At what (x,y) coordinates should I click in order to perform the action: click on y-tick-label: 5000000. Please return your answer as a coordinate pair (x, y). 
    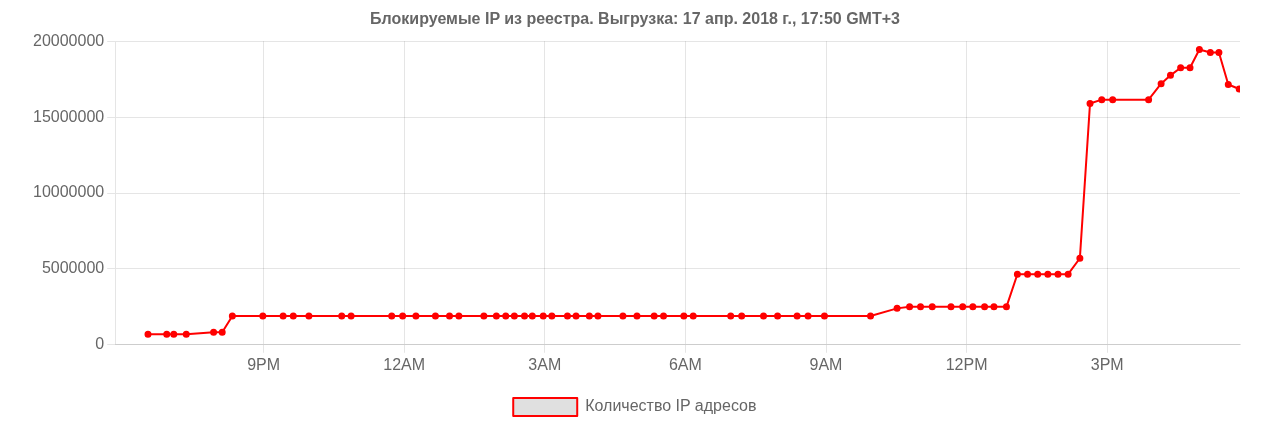
    Looking at the image, I should click on (73, 268).